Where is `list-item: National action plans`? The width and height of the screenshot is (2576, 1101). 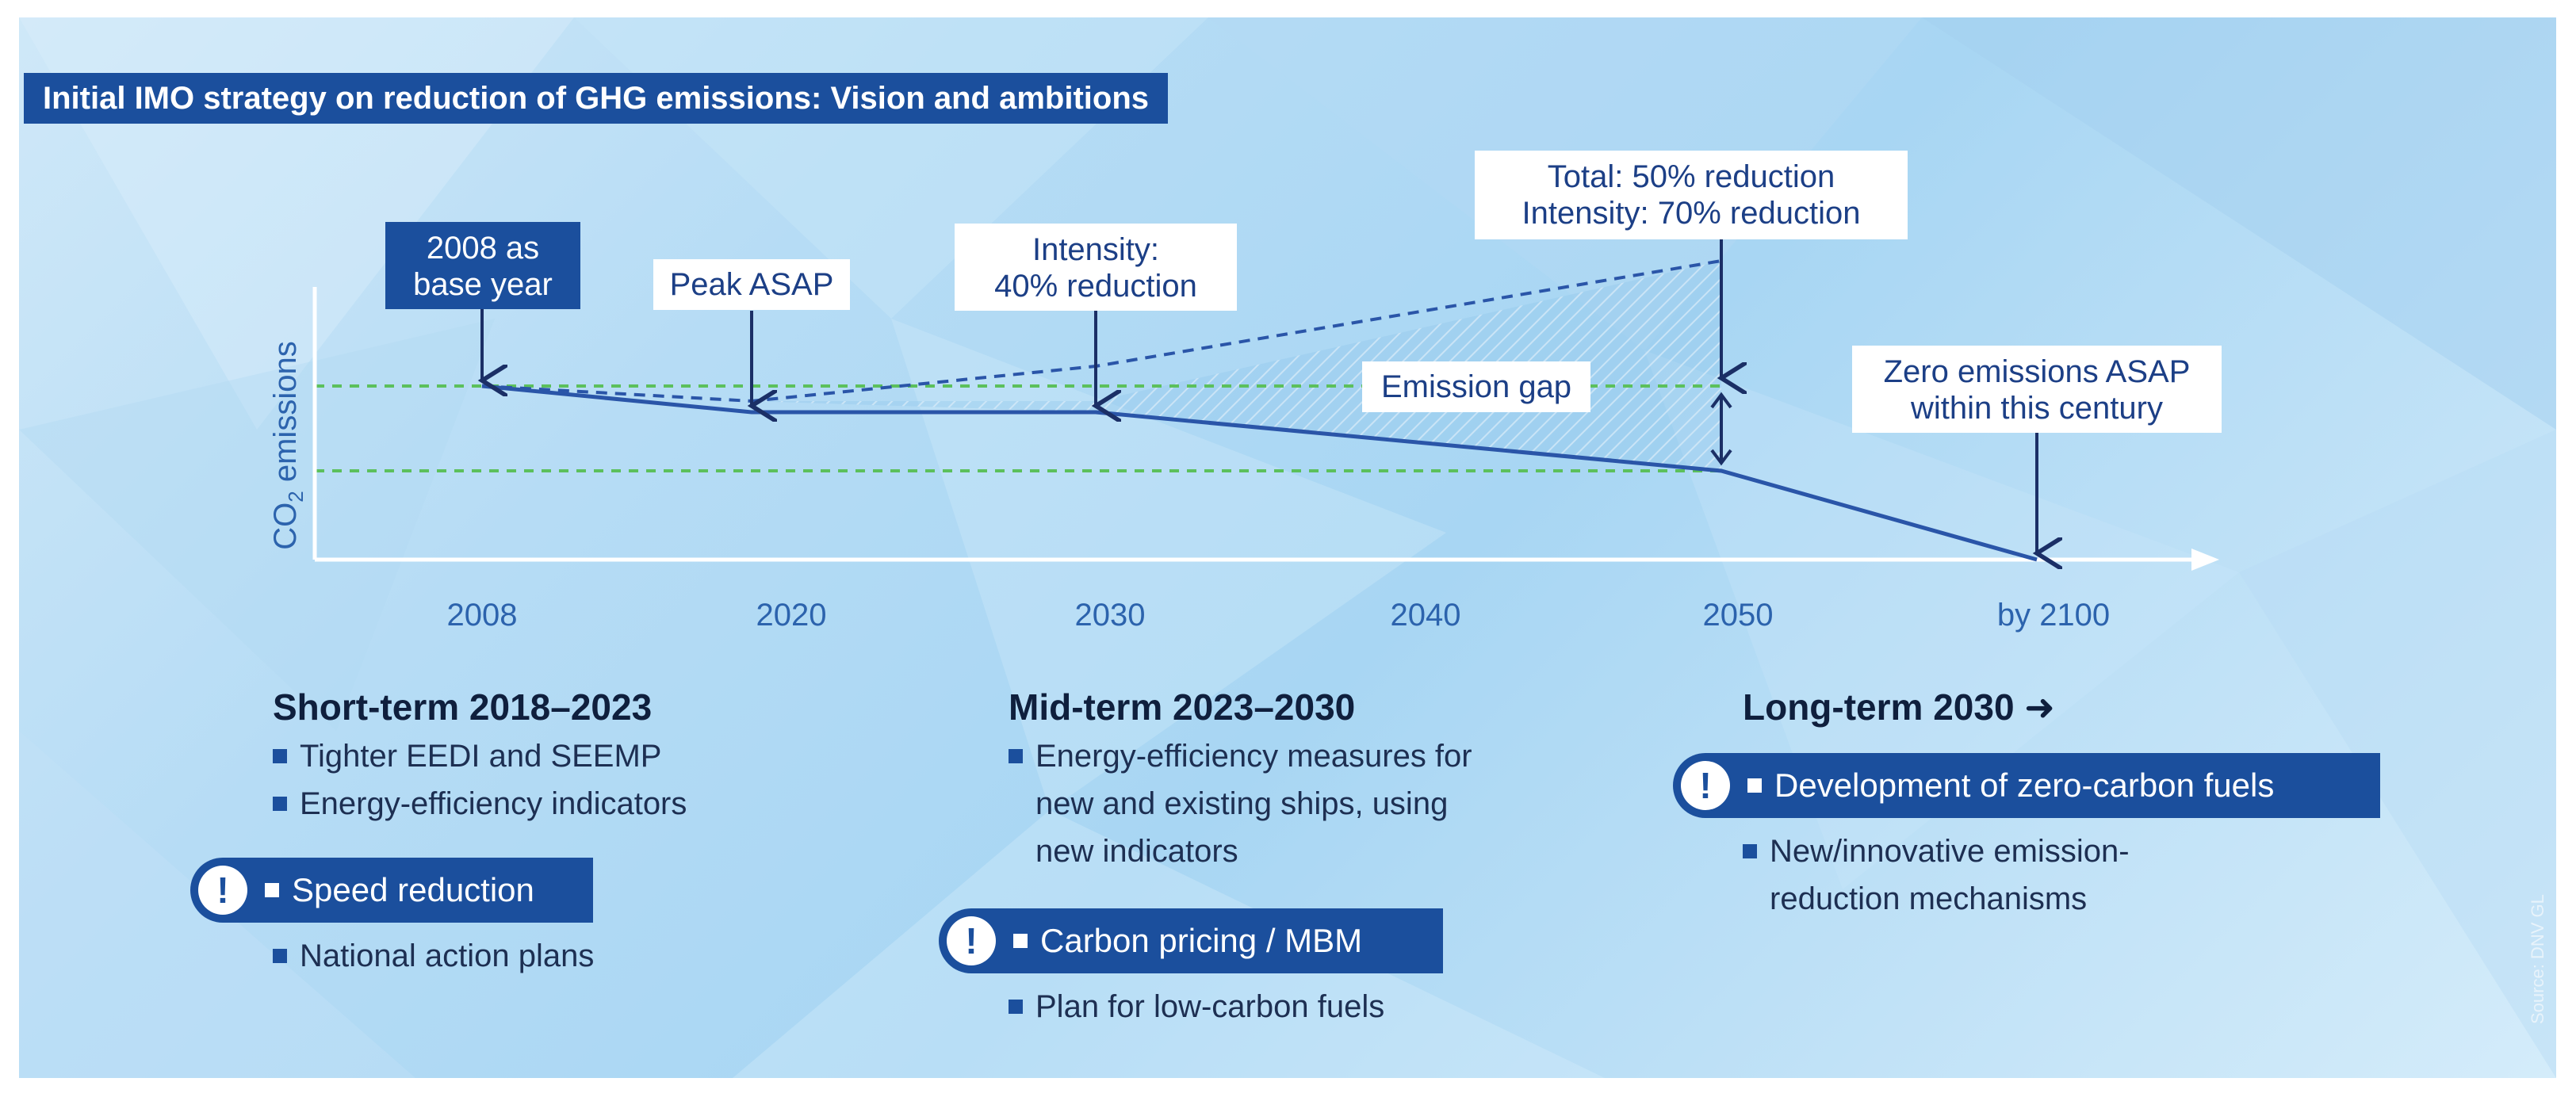 list-item: National action plans is located at coordinates (550, 956).